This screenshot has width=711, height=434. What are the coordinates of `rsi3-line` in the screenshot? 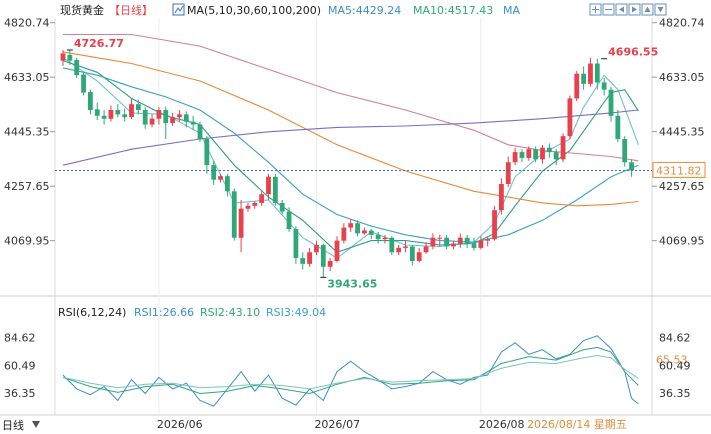 It's located at (350, 372).